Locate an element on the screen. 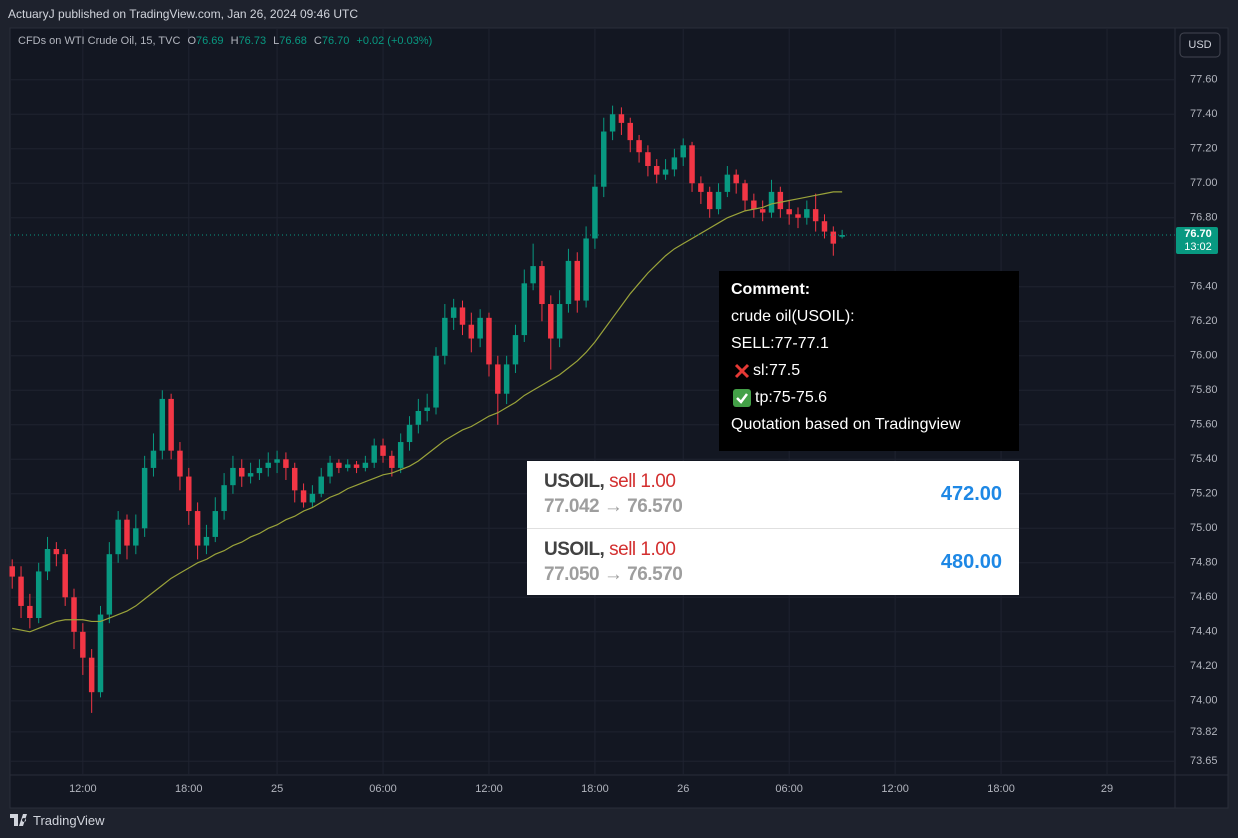 The height and width of the screenshot is (838, 1238). currency-button is located at coordinates (1200, 45).